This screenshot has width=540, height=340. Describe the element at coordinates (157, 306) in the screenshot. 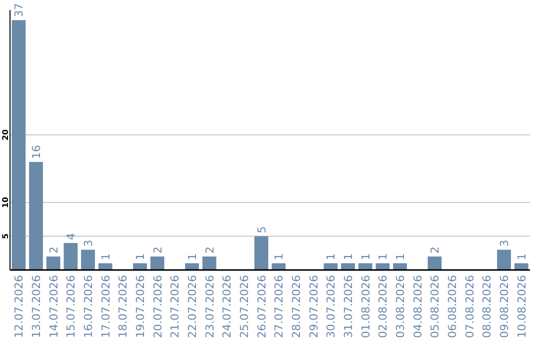

I see `x-tick-label: 20.07.2026` at that location.